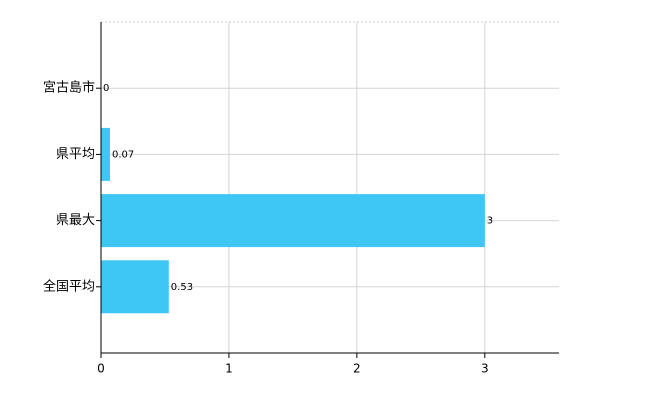 Image resolution: width=650 pixels, height=404 pixels. I want to click on value-label: 3, so click(490, 221).